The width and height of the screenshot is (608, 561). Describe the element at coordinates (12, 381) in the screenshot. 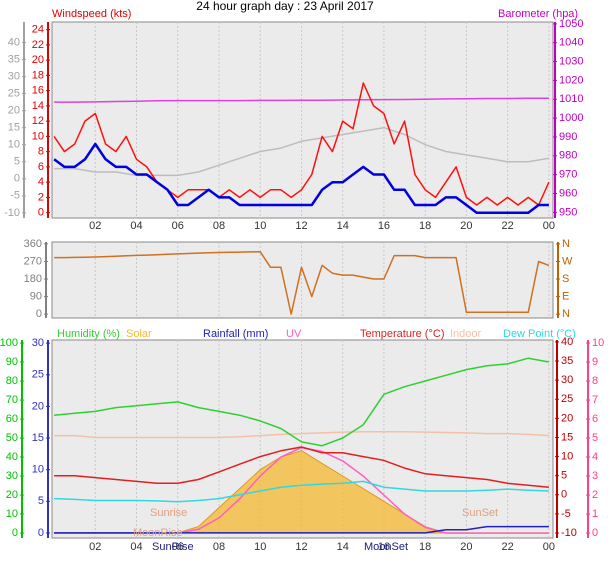

I see `y-tick-label: 80` at that location.